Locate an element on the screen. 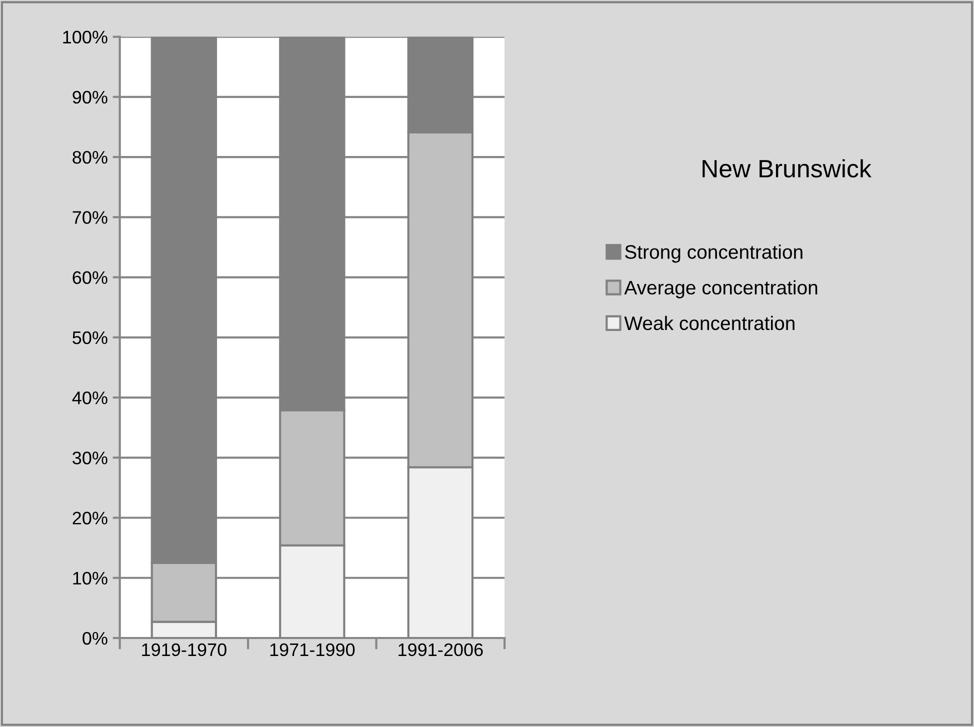 This screenshot has width=974, height=727. y-tick-label: 90% is located at coordinates (90, 97).